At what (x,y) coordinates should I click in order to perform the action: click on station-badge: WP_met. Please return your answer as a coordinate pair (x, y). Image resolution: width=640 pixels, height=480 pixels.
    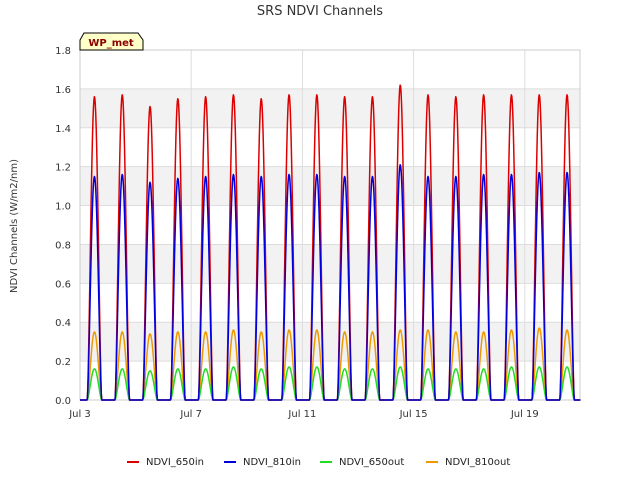
    Looking at the image, I should click on (111, 41).